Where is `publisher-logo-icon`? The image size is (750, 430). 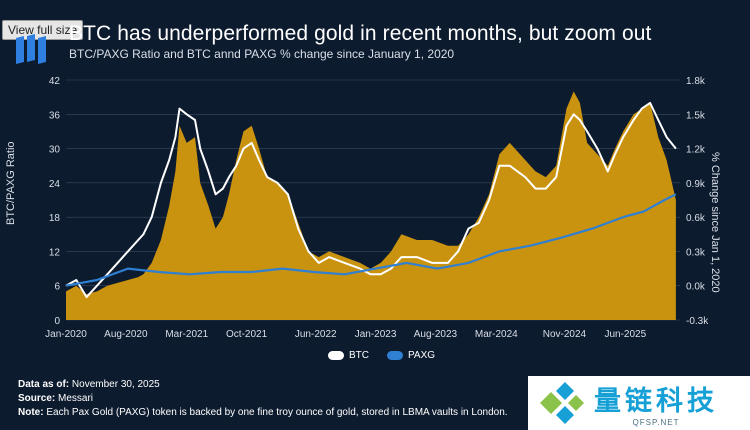
publisher-logo-icon is located at coordinates (31, 49).